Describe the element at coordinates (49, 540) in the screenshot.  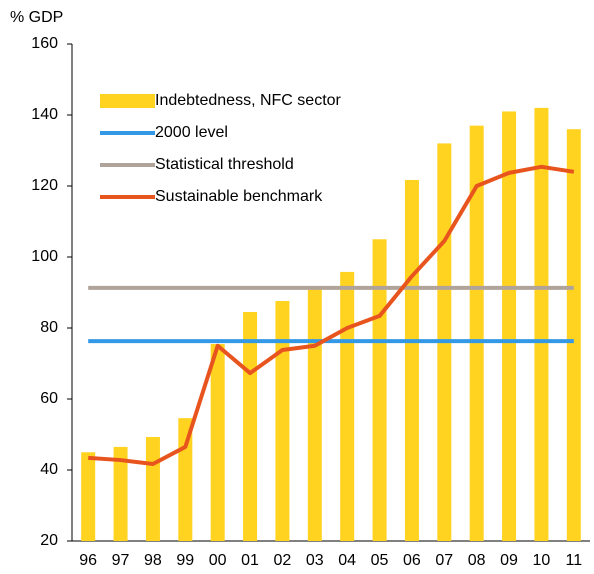
I see `y-tick-label: 20` at that location.